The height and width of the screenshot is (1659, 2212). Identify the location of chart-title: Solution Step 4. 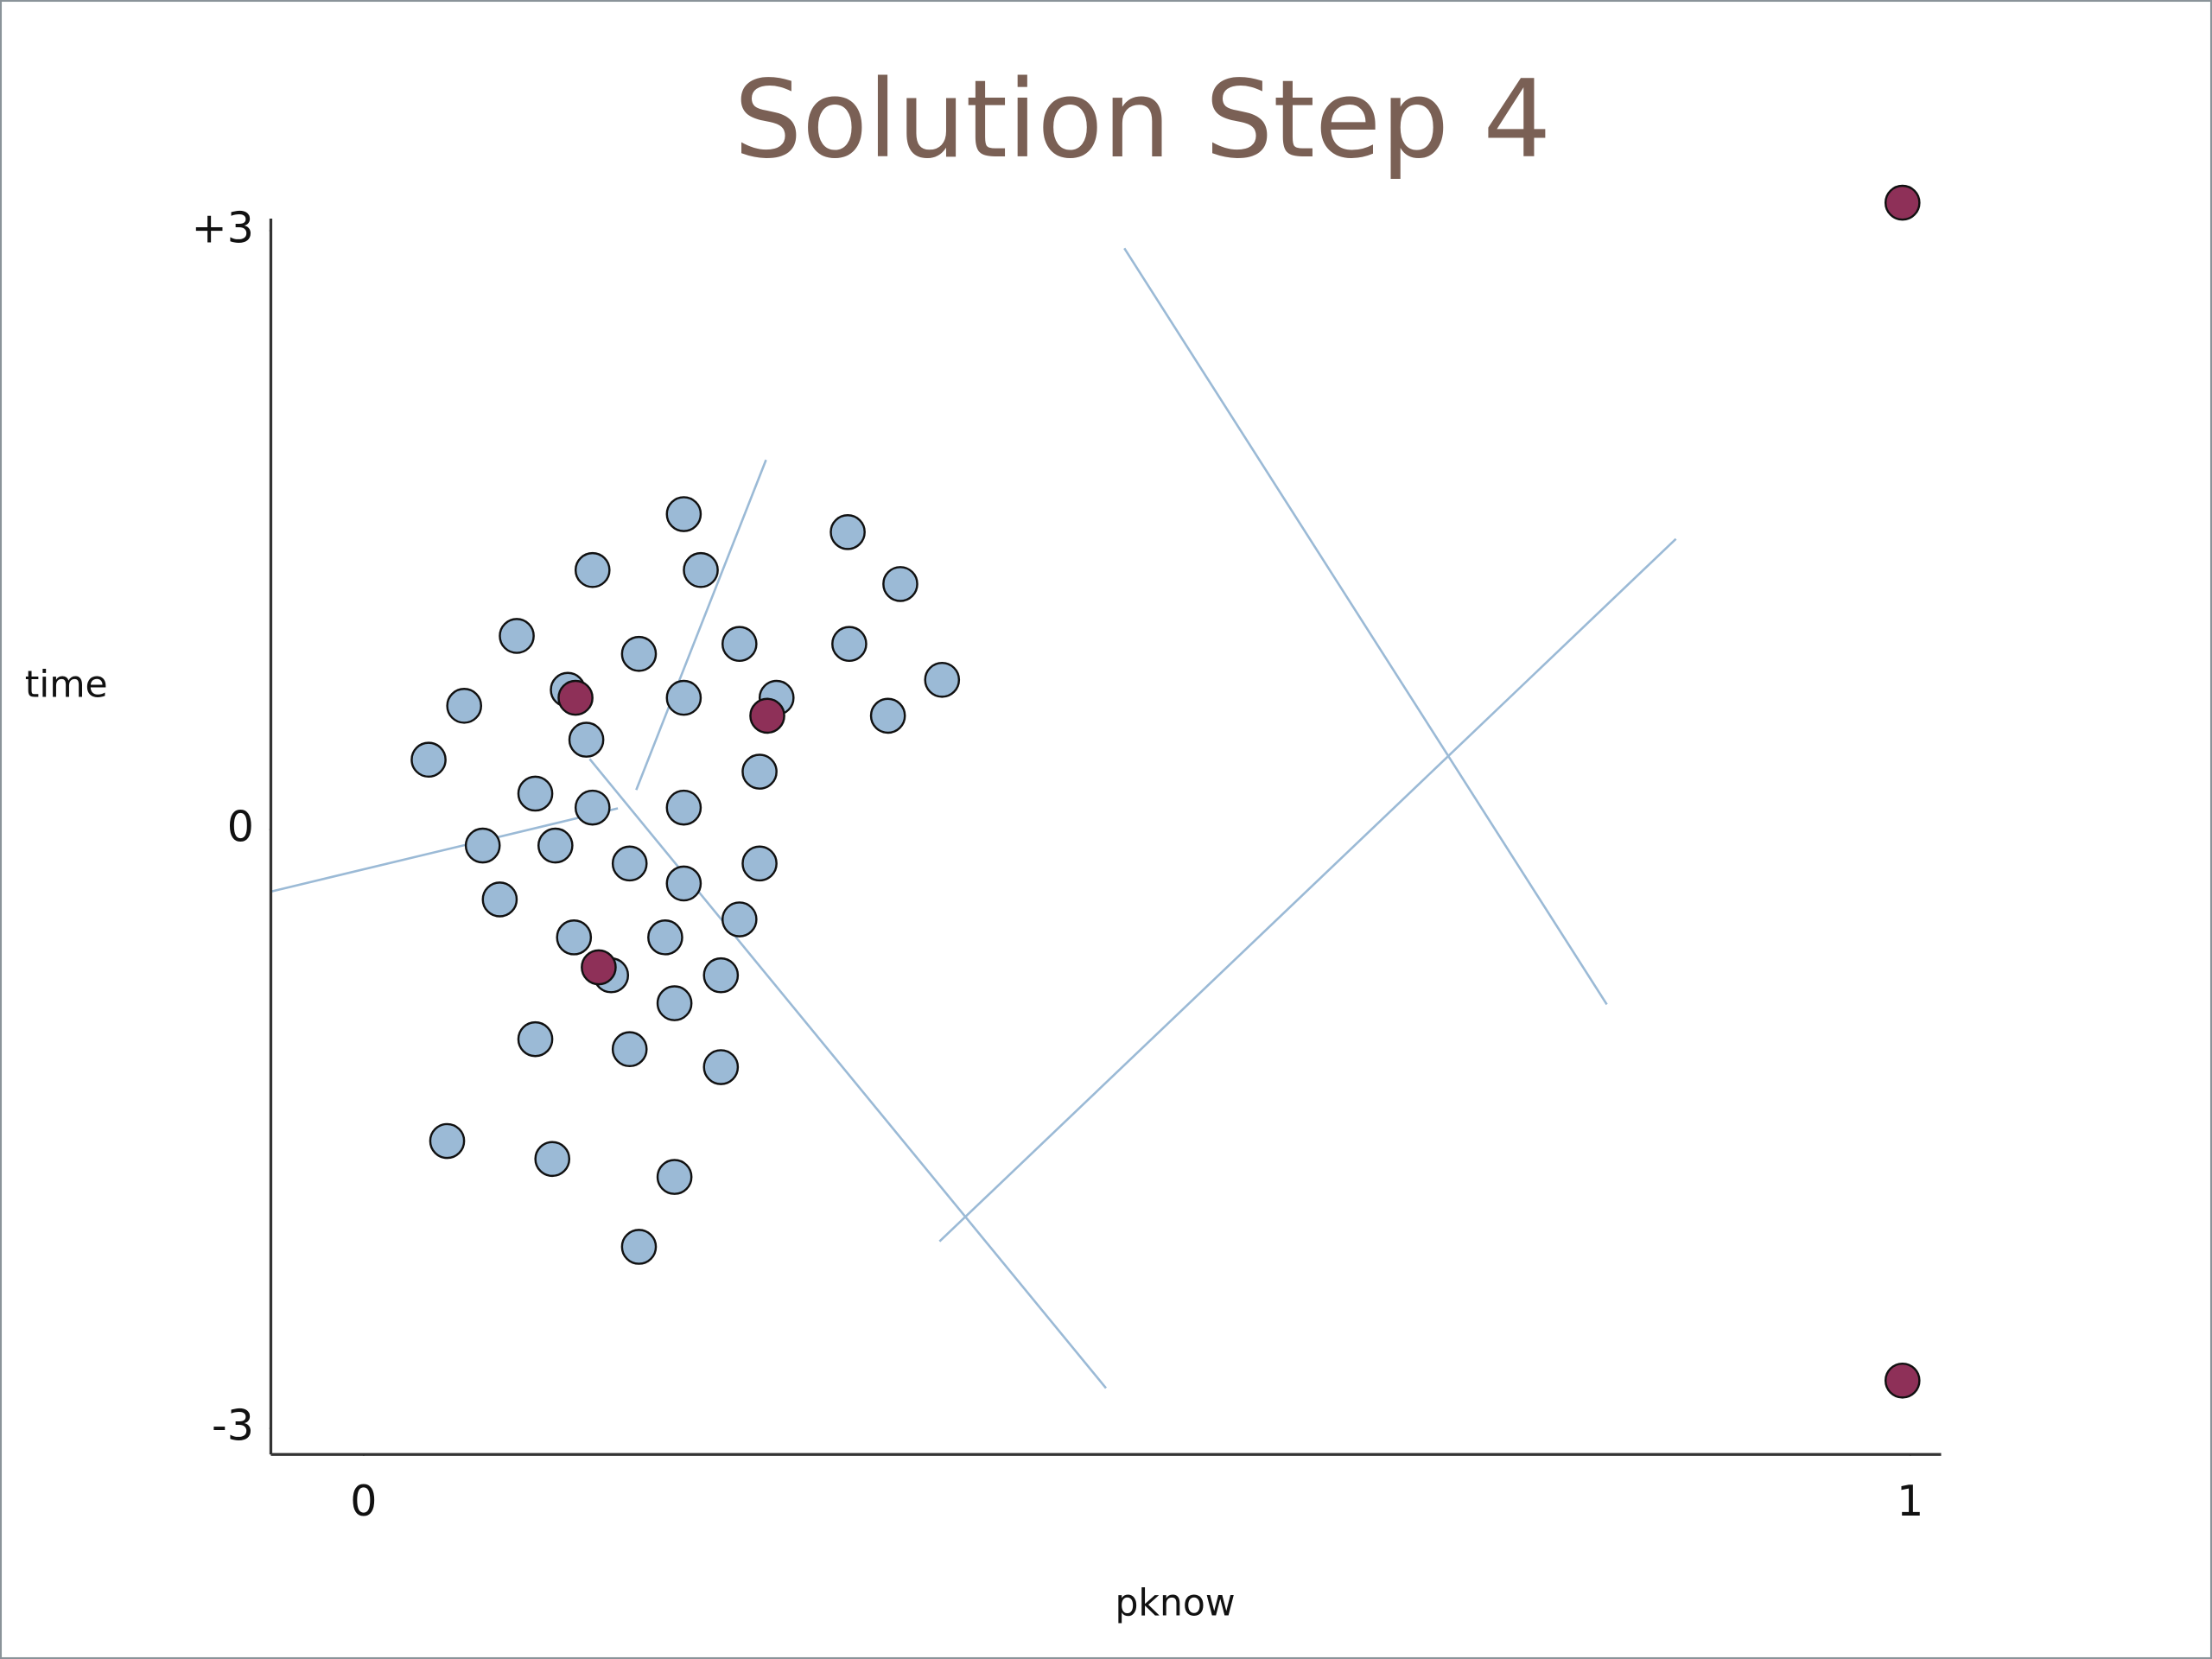
(1143, 120).